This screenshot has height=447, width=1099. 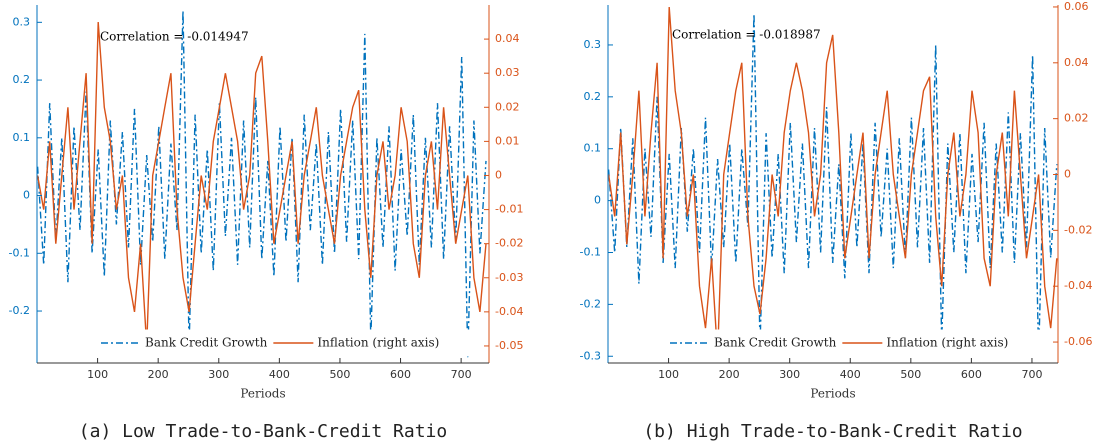 What do you see at coordinates (174, 37) in the screenshot?
I see `annotation: Correlation = -0.014947` at bounding box center [174, 37].